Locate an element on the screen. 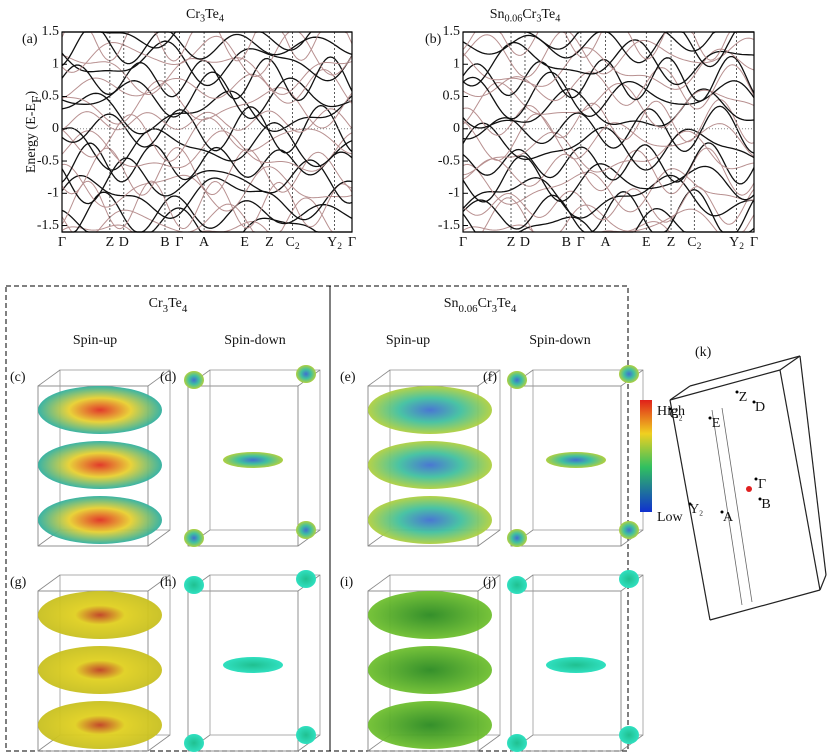 The image size is (830, 754). label: Cr3Te4 is located at coordinates (168, 305).